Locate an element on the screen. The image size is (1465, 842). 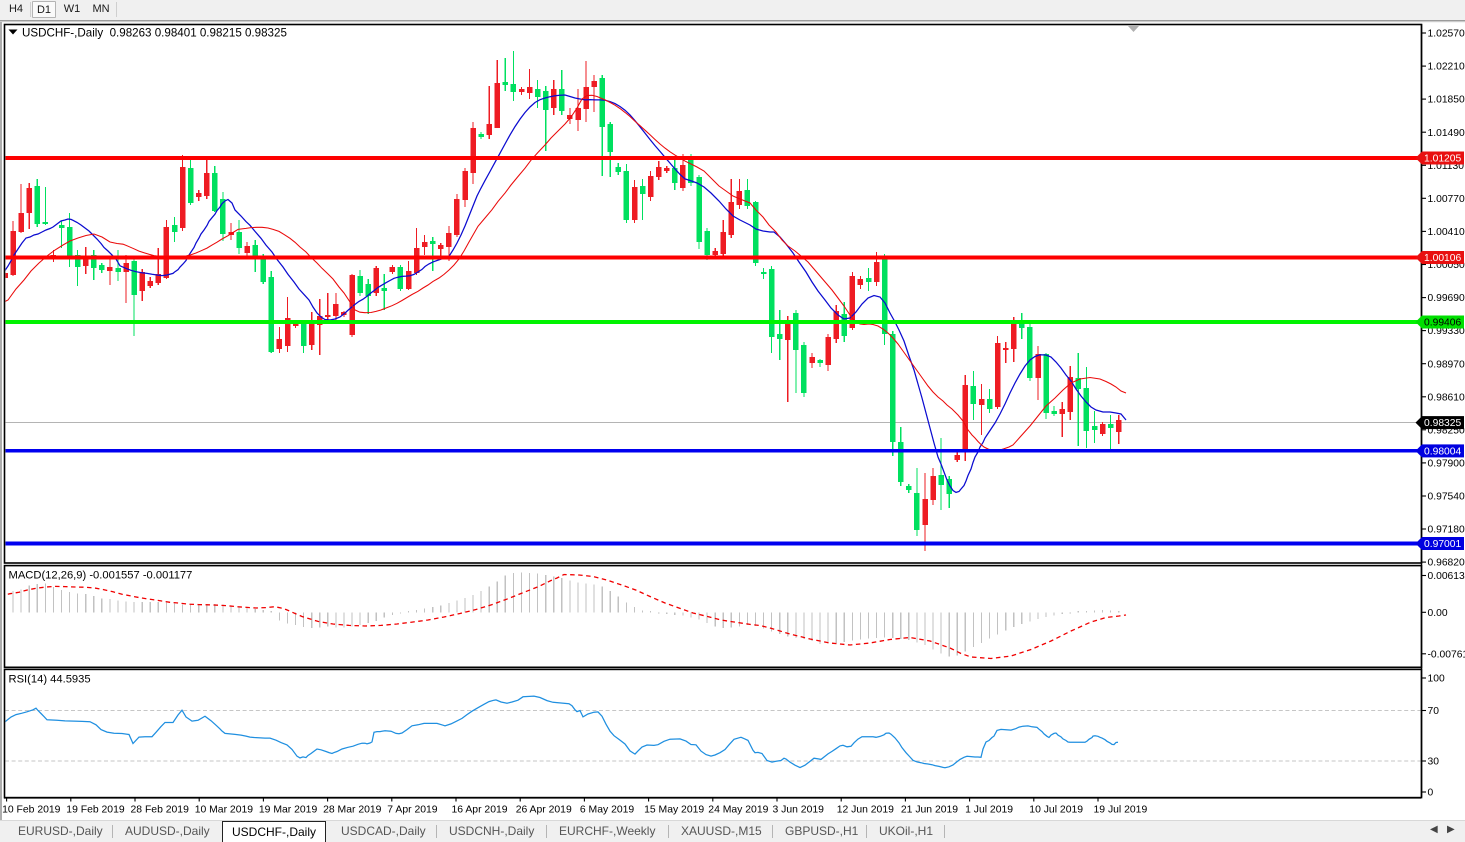
svg-text: 1.02570 is located at coordinates (1446, 34).